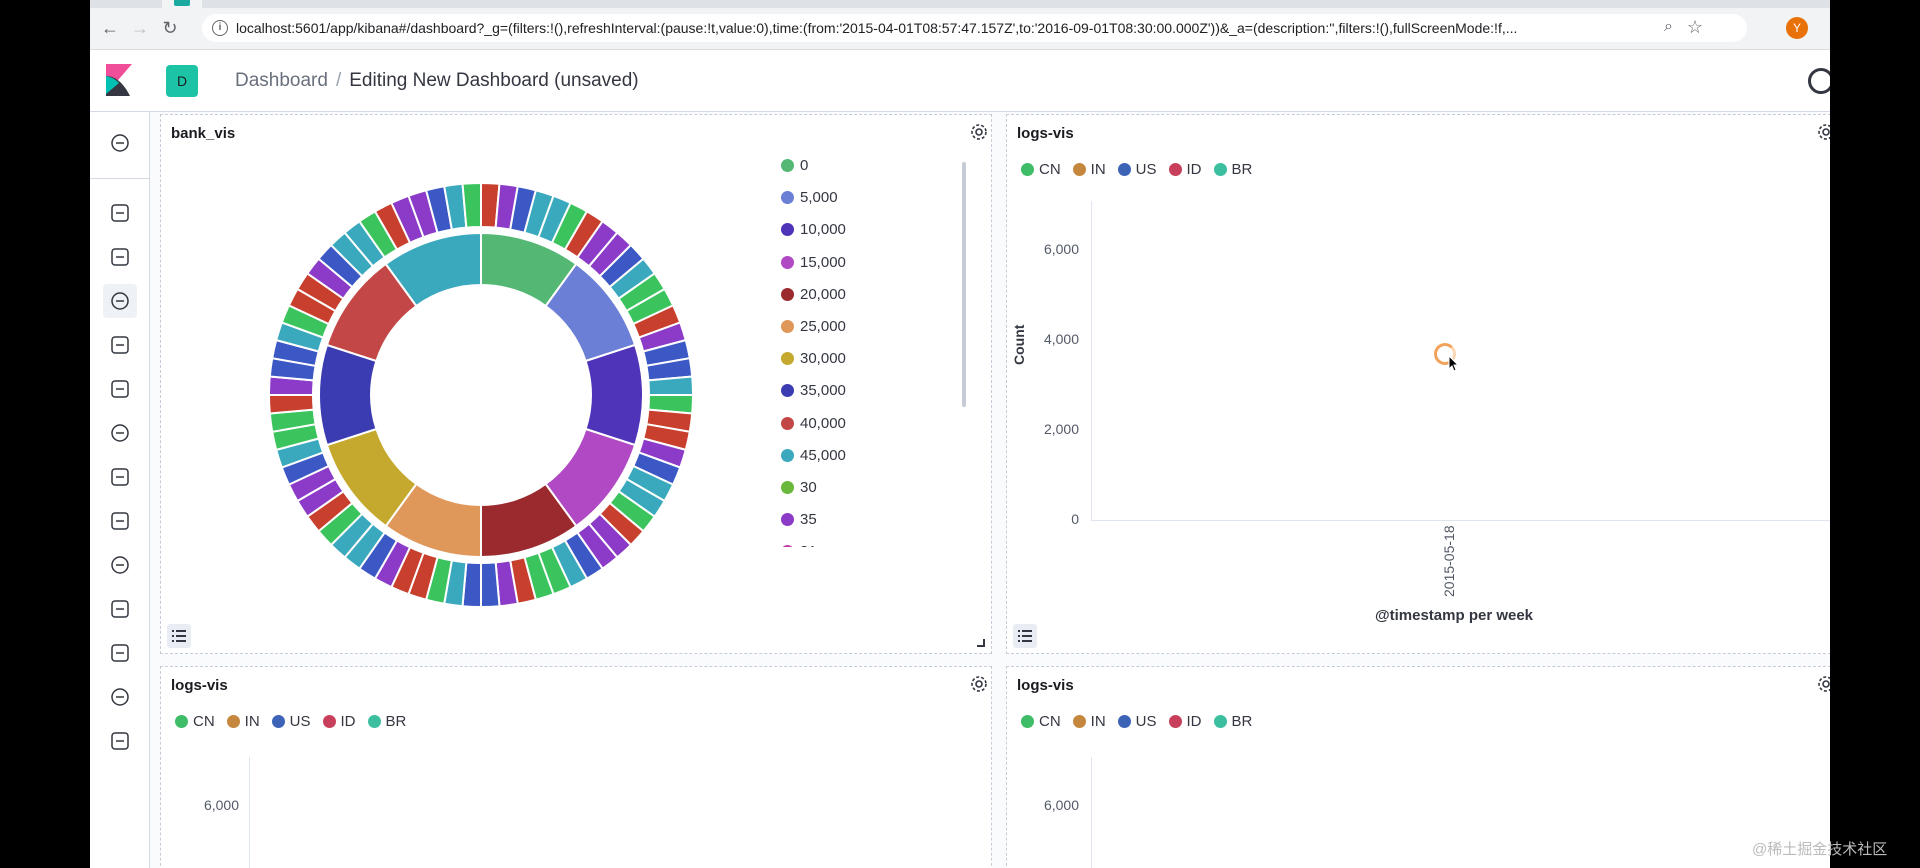 The width and height of the screenshot is (1920, 868). I want to click on legend-label: 30,000, so click(823, 359).